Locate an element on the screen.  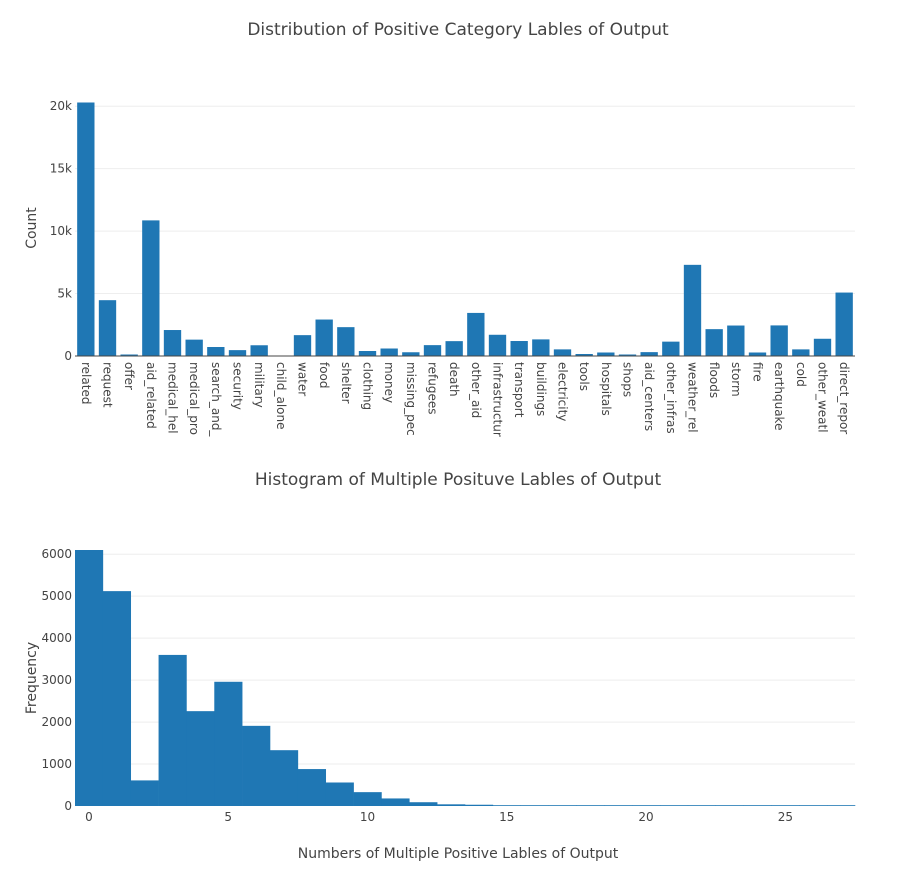
x-tick-label: 10 is located at coordinates (367, 817).